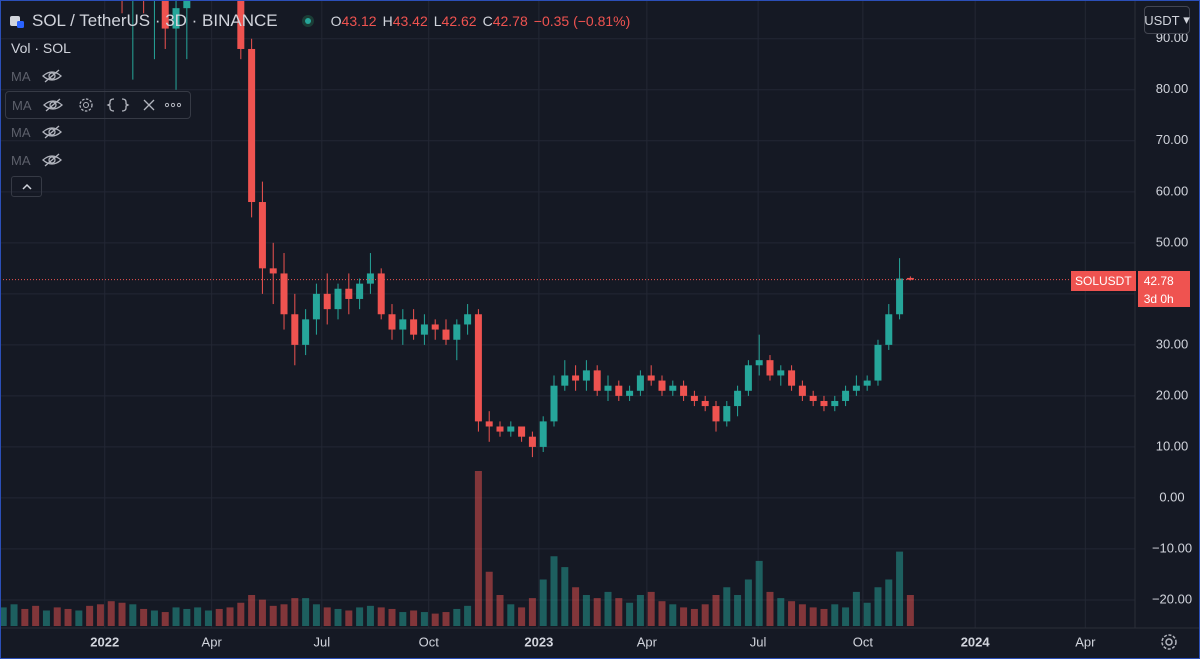 Image resolution: width=1200 pixels, height=659 pixels. I want to click on ohlc-item: H43.42, so click(405, 21).